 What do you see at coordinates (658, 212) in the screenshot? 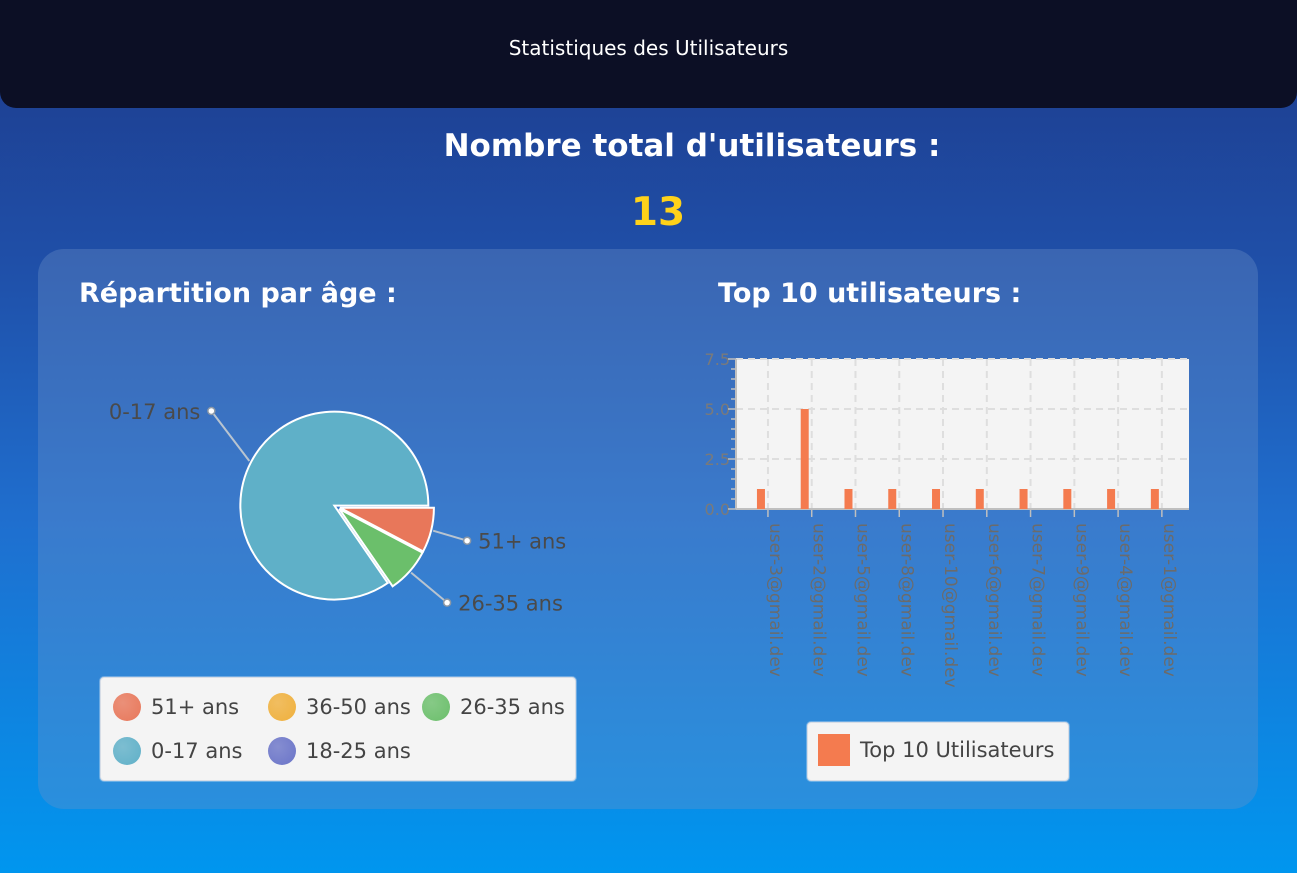
I see `total-users-value: 13` at bounding box center [658, 212].